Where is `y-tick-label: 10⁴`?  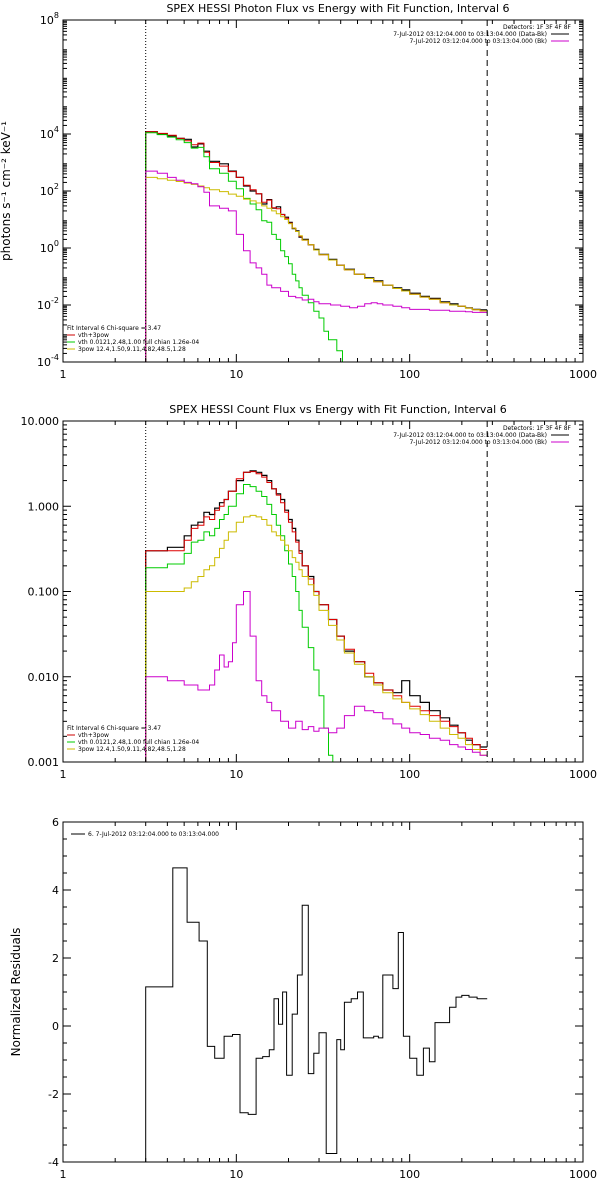
y-tick-label: 10⁴ is located at coordinates (49, 133).